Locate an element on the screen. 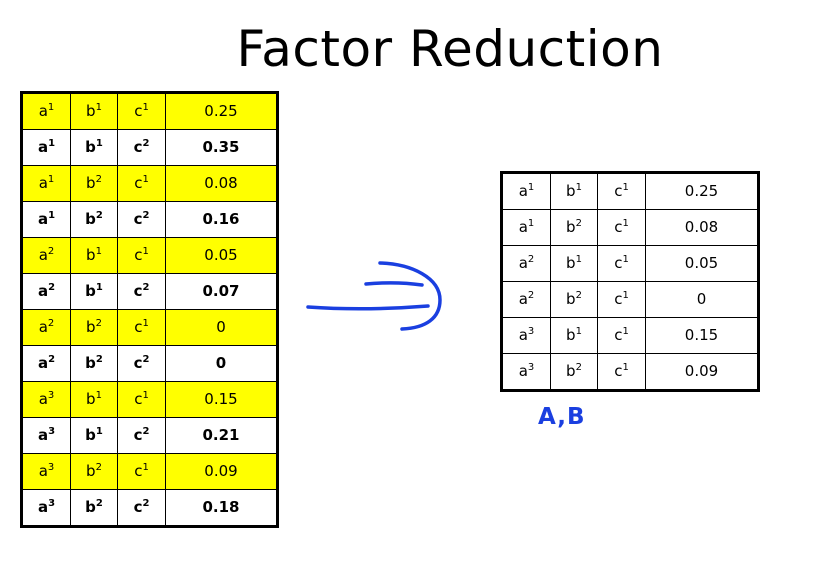  hand-drawn-arrow-icon is located at coordinates (374, 296).